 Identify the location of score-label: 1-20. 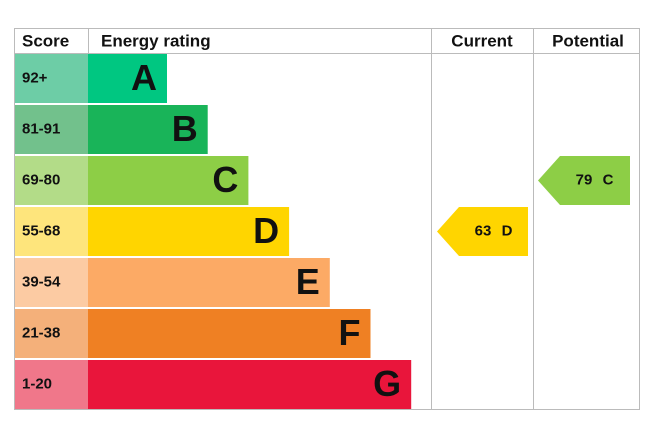
(37, 383).